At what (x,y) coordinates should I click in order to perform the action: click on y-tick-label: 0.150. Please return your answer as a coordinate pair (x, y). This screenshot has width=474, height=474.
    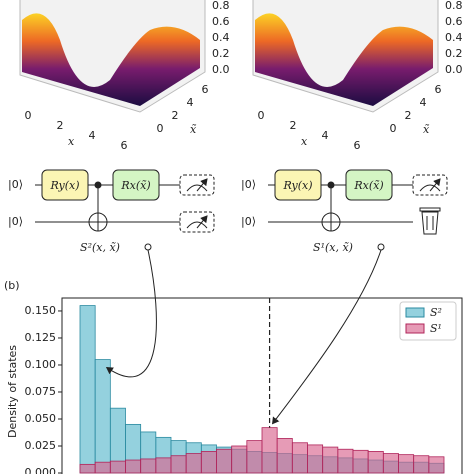
    Looking at the image, I should click on (41, 310).